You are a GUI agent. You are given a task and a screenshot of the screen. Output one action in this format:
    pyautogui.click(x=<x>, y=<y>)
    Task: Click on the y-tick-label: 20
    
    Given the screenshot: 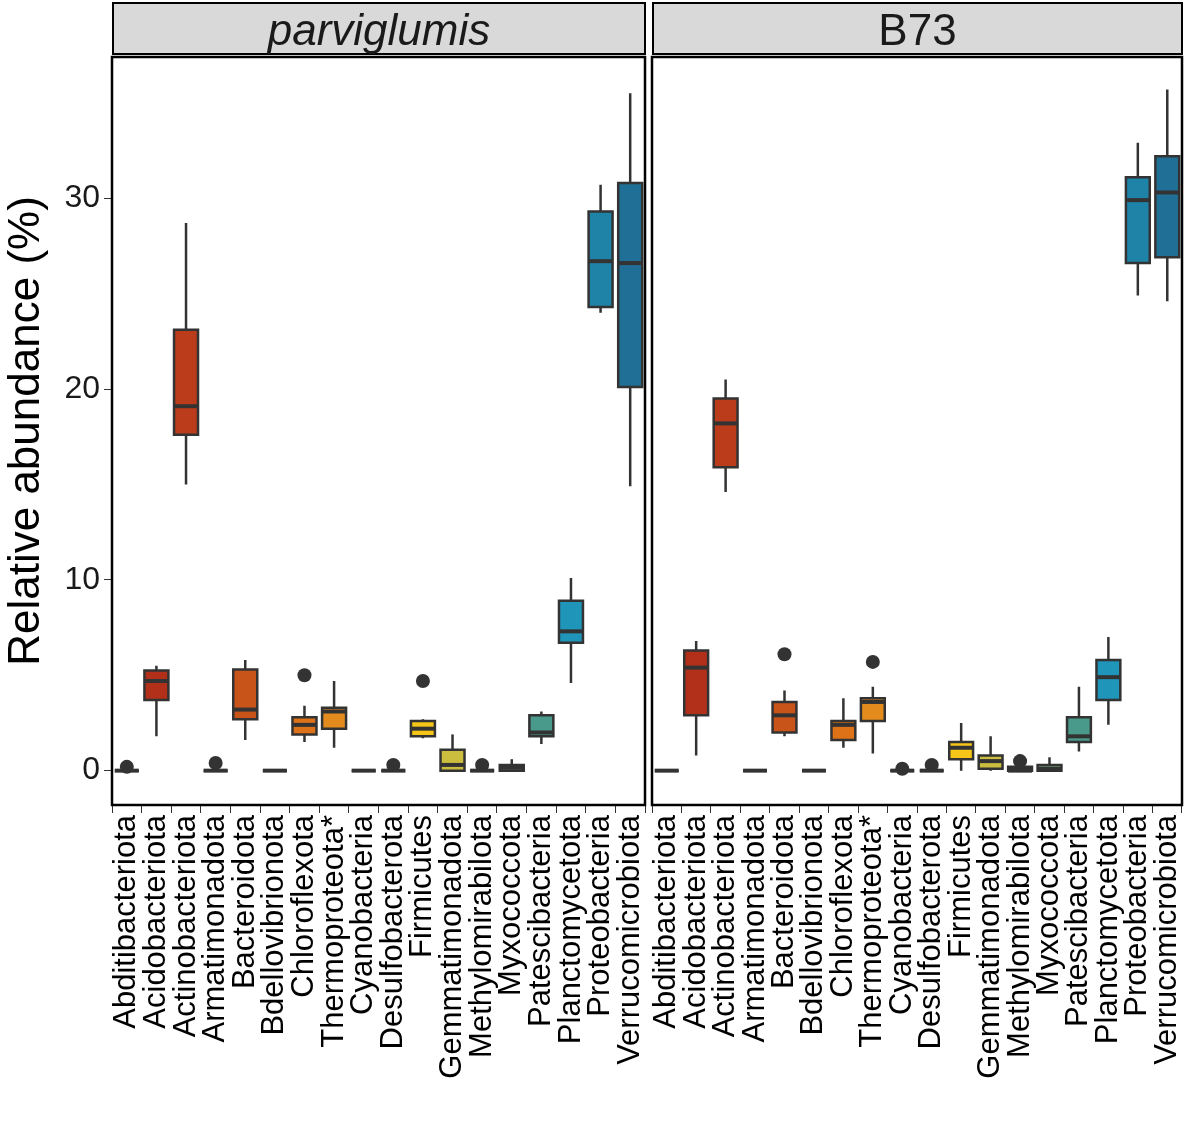 What is the action you would take?
    pyautogui.click(x=82, y=386)
    